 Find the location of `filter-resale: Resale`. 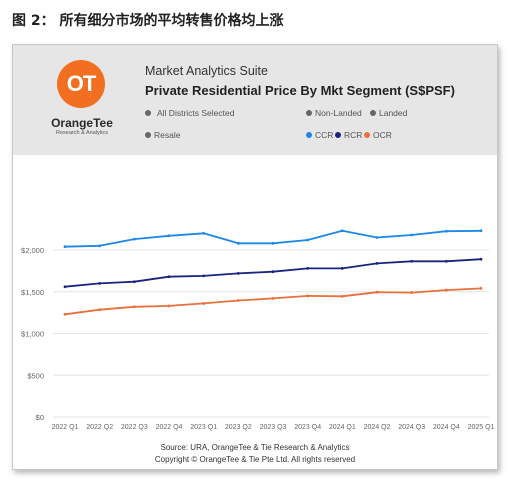

filter-resale: Resale is located at coordinates (162, 135).